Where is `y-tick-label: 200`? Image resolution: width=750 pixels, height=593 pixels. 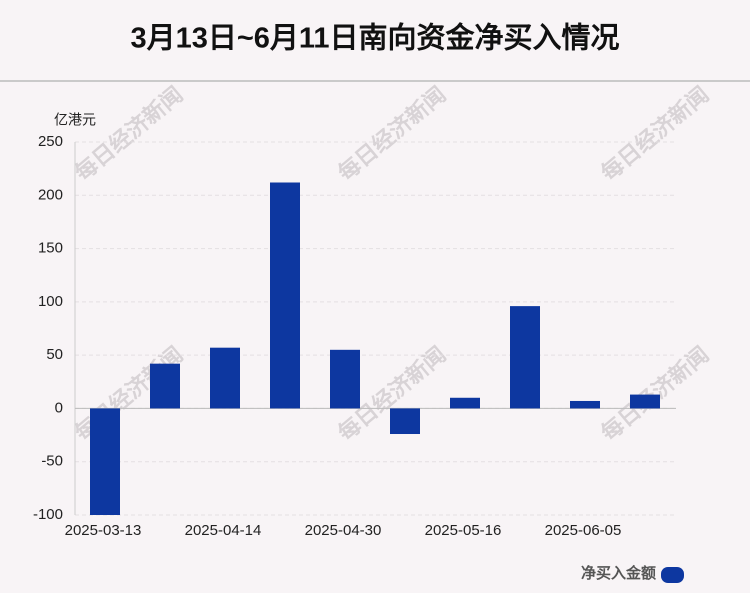
y-tick-label: 200 is located at coordinates (50, 194).